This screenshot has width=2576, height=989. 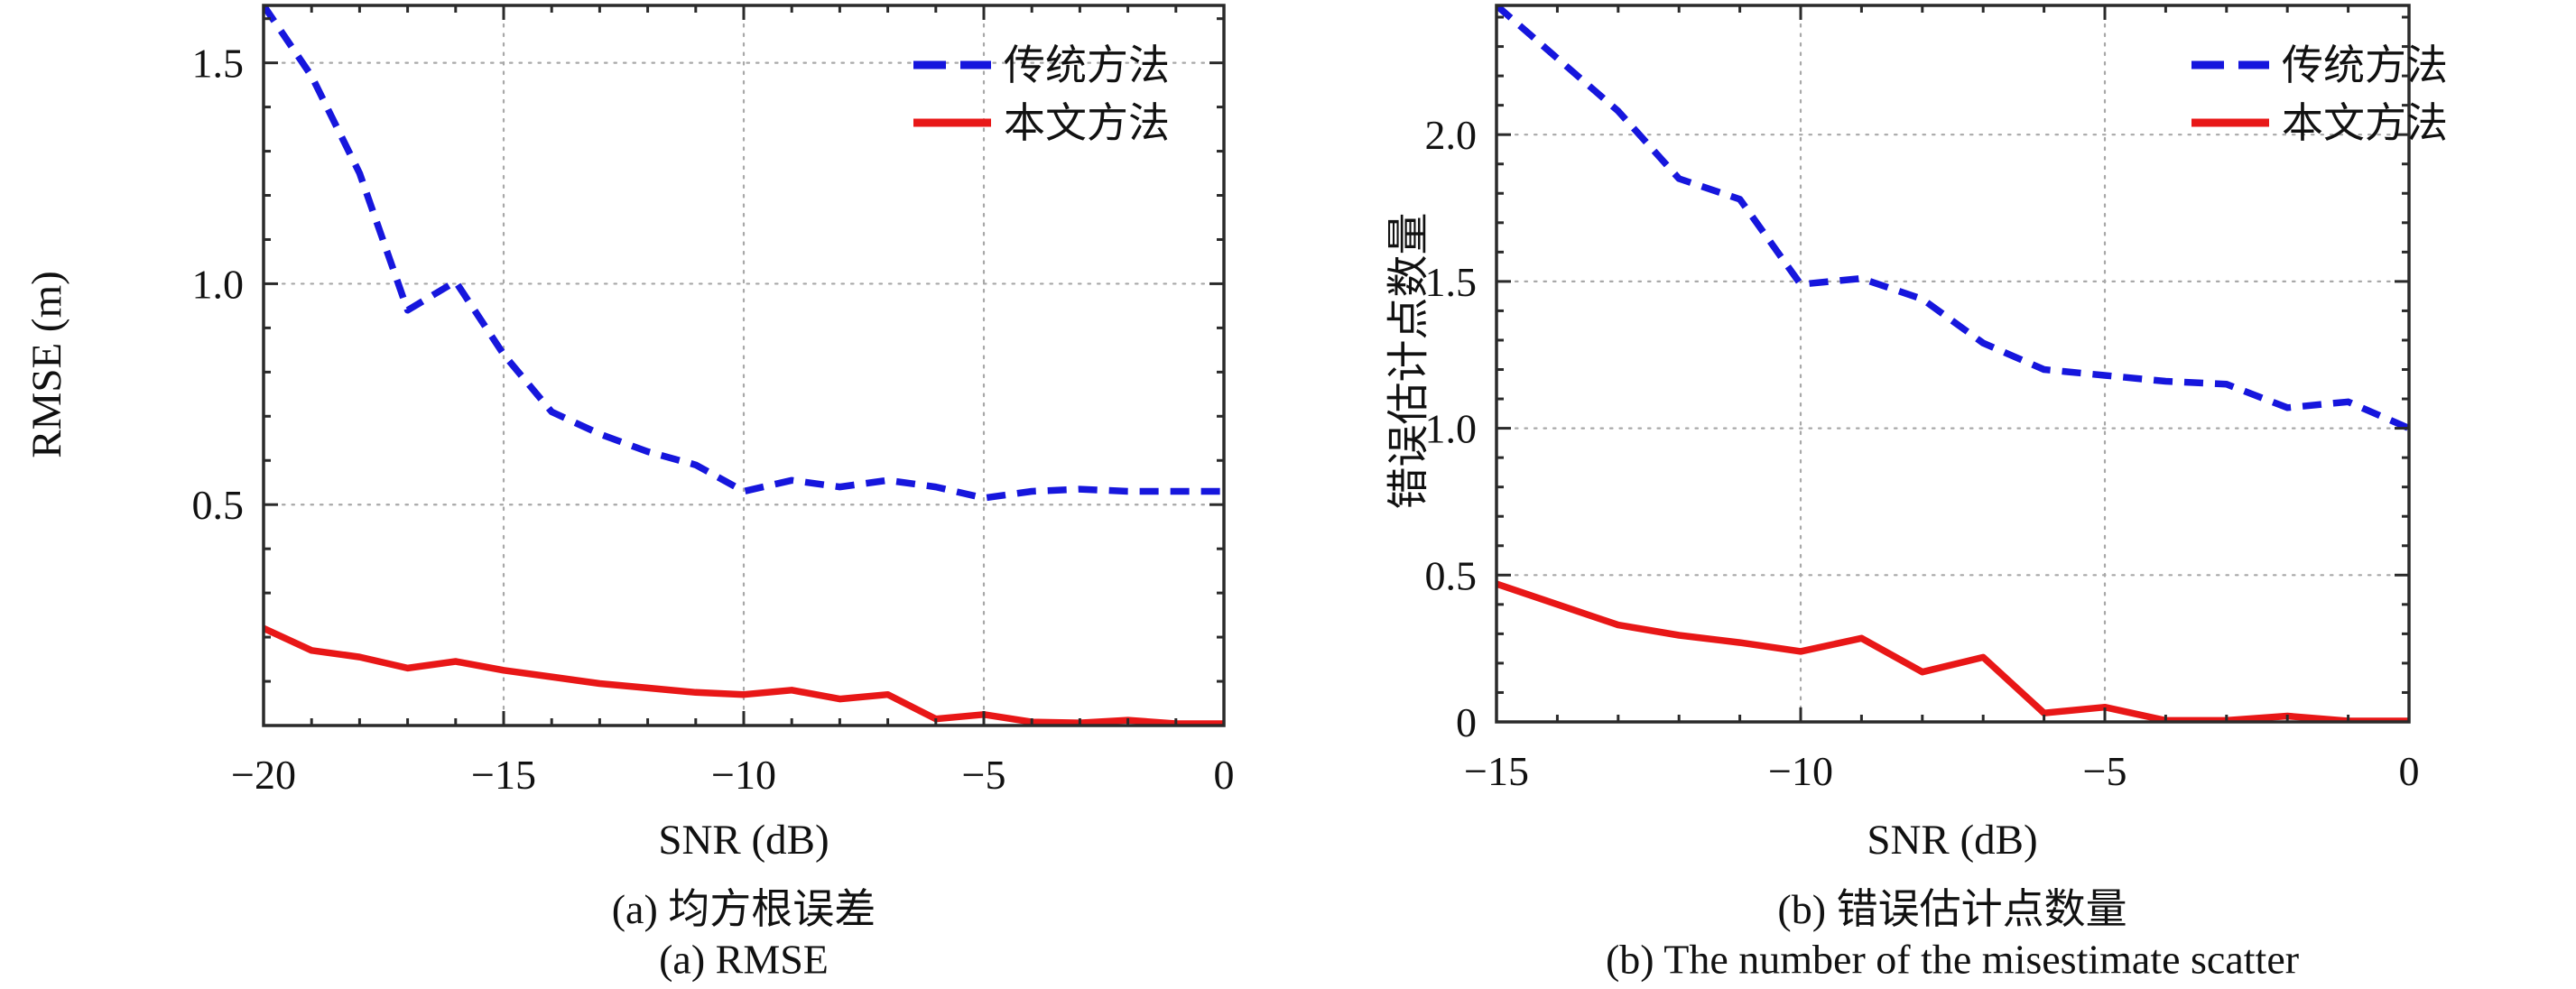 What do you see at coordinates (1466, 722) in the screenshot?
I see `y-tick-label: 0` at bounding box center [1466, 722].